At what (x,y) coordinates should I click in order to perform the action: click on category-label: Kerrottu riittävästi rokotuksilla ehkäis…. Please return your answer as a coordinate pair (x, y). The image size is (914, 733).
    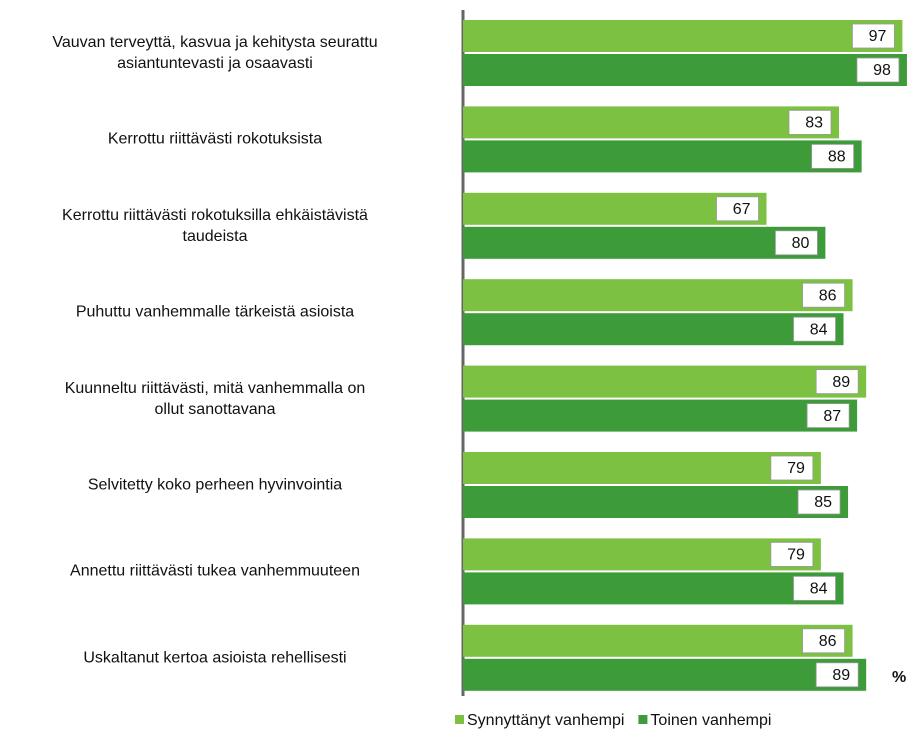
    Looking at the image, I should click on (215, 225).